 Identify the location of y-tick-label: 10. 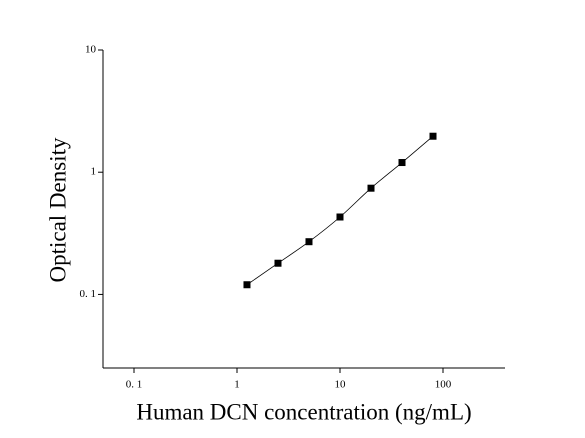
(91, 50).